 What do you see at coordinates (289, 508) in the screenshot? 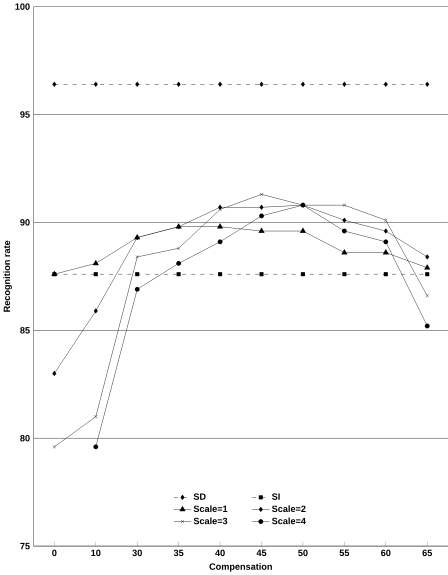
I see `legend-label: Scale=2` at bounding box center [289, 508].